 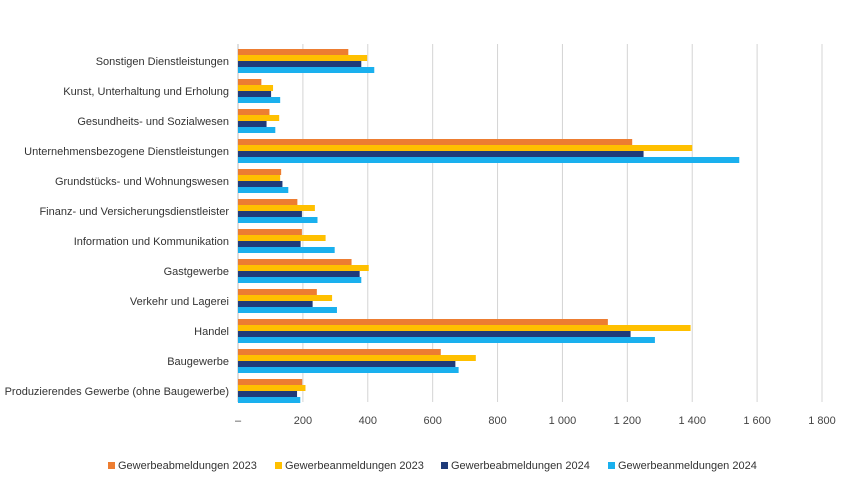 What do you see at coordinates (142, 182) in the screenshot?
I see `category-label: Grundstücks- und Wohnungswesen` at bounding box center [142, 182].